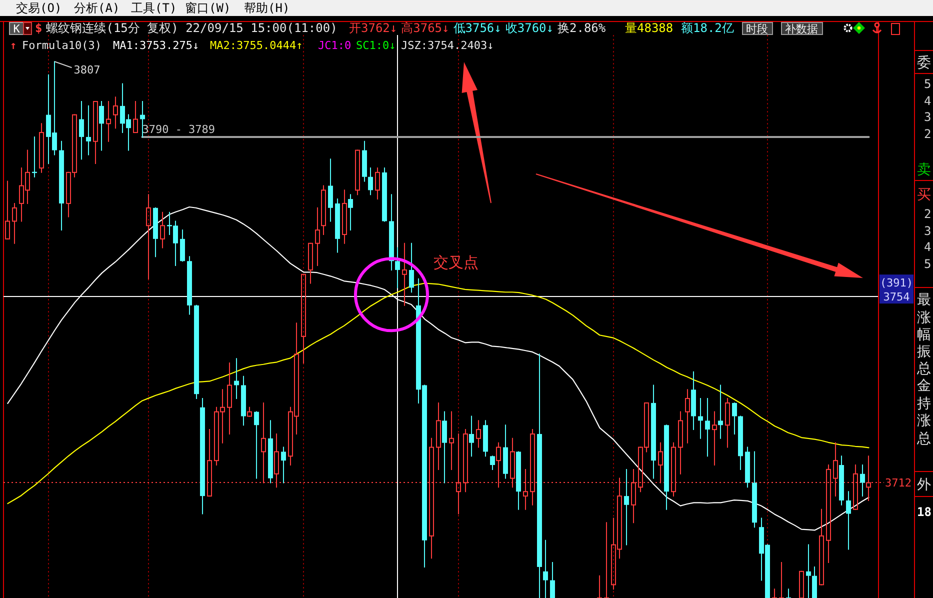  What do you see at coordinates (256, 45) in the screenshot?
I see `text: MA2:3755.0444↑` at bounding box center [256, 45].